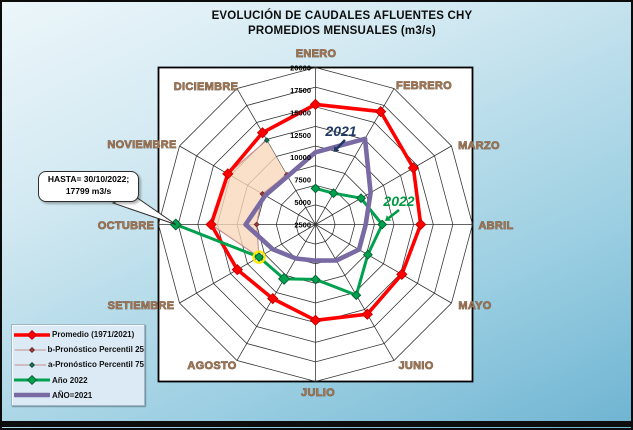  I want to click on series-a-o-2021, so click(308, 199).